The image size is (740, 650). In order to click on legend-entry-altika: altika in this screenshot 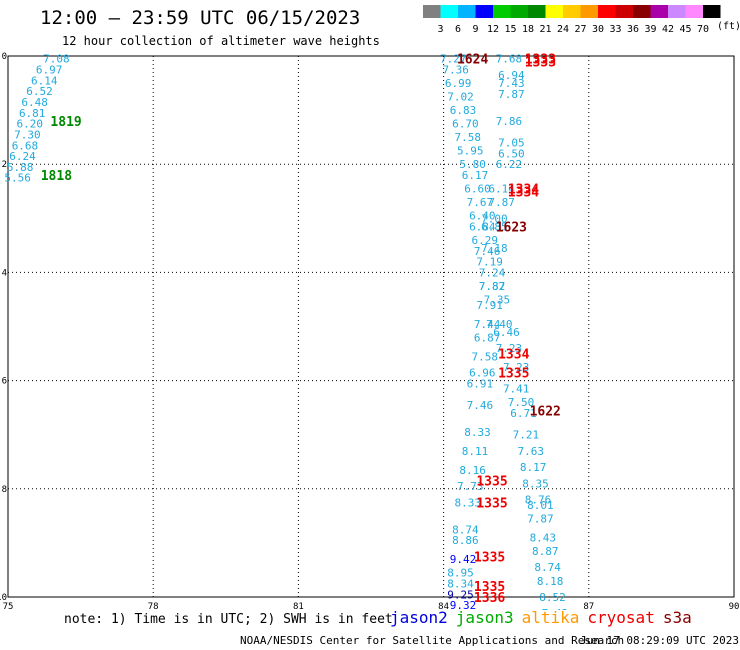, I will do `click(550, 617)`.